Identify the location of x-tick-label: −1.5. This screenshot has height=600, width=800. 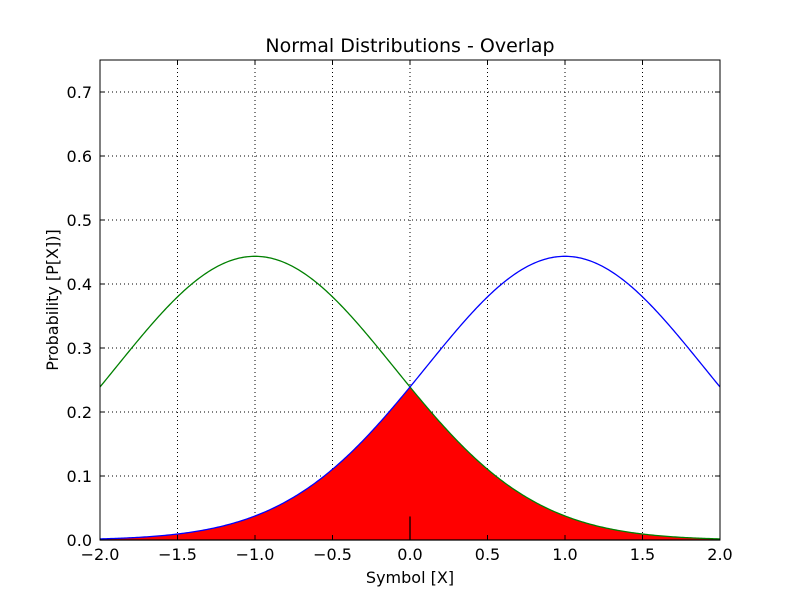
(177, 554).